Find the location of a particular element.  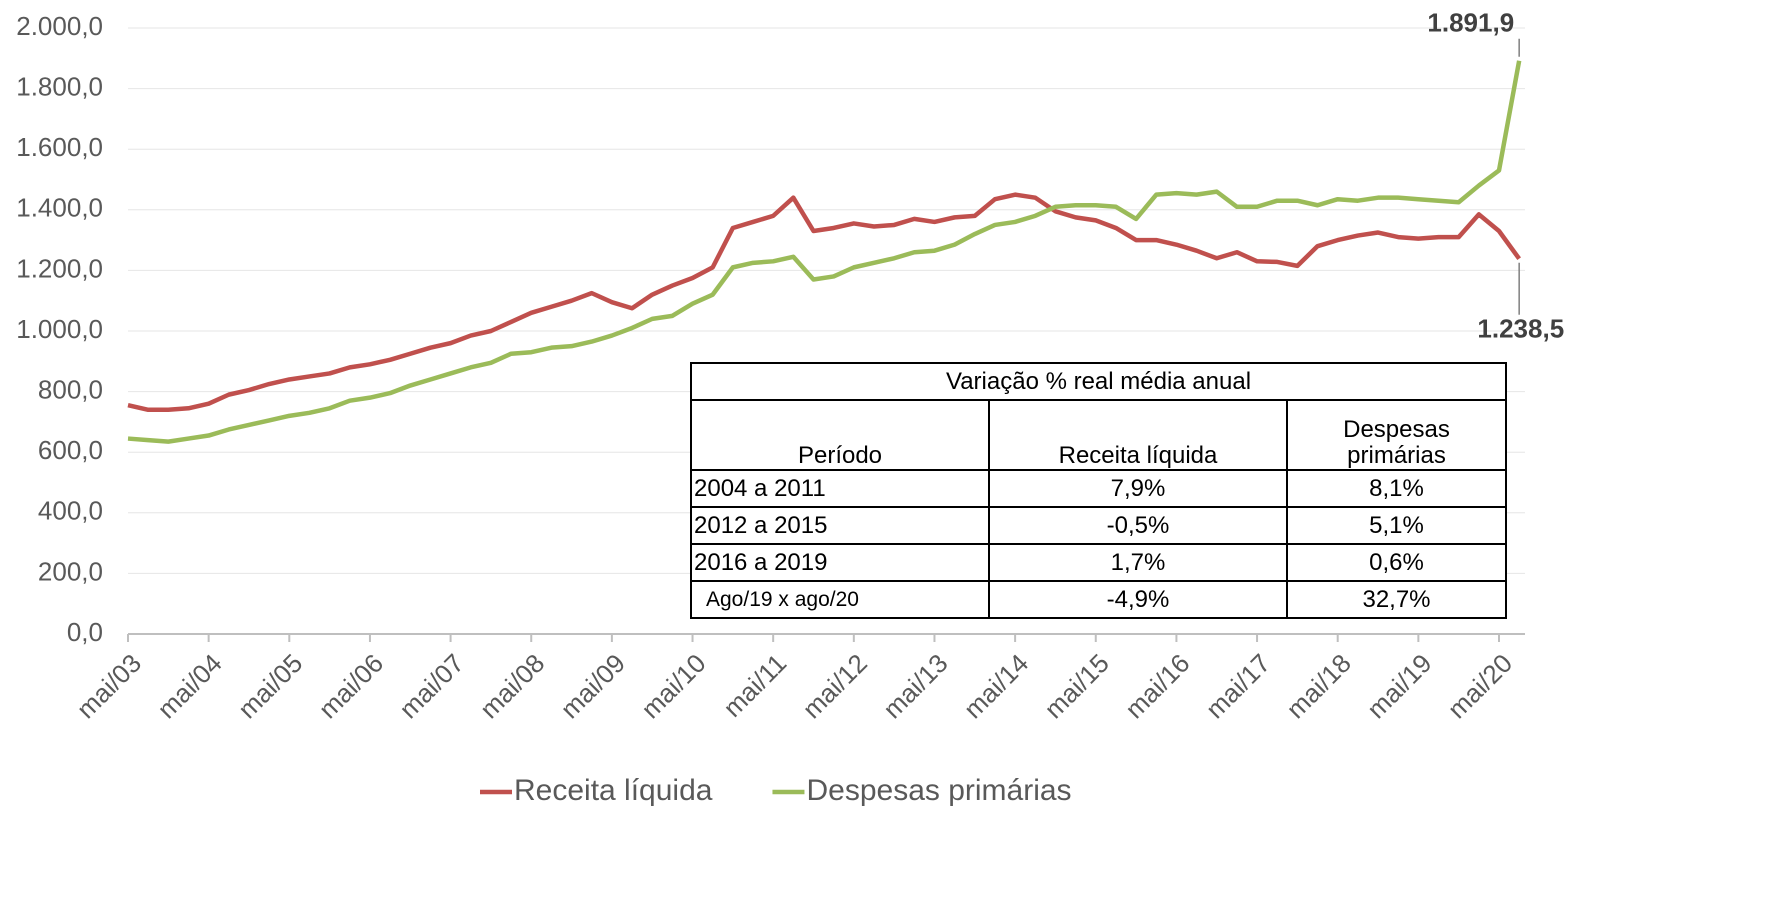

x-tick-label: mai/19 is located at coordinates (1399, 686).